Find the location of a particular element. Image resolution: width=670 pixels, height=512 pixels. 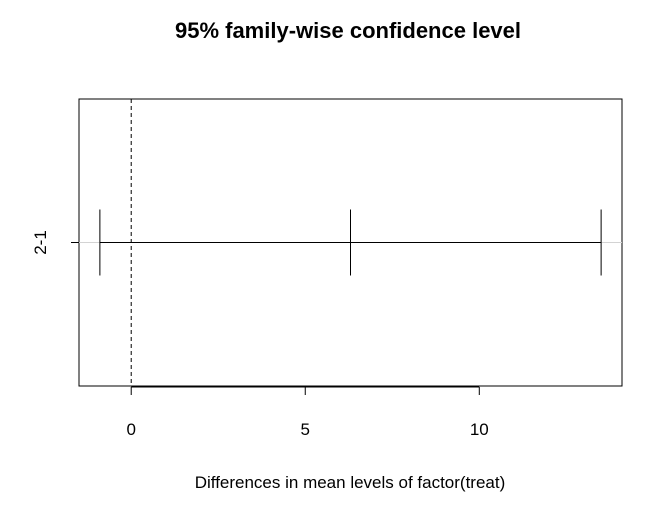

x-axis: 0 5 10 is located at coordinates (307, 412).